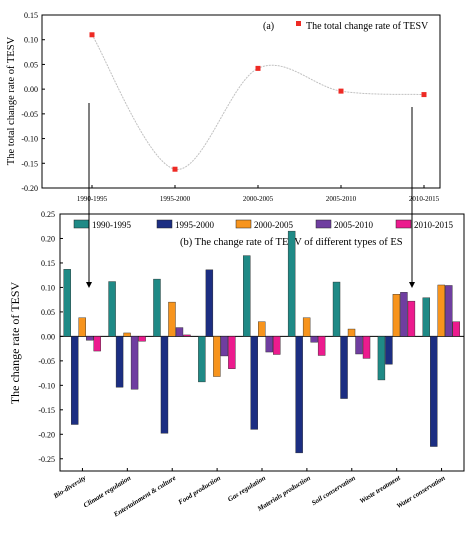  Describe the element at coordinates (29, 139) in the screenshot. I see `panel-a-ytick-label: -0.10` at that location.